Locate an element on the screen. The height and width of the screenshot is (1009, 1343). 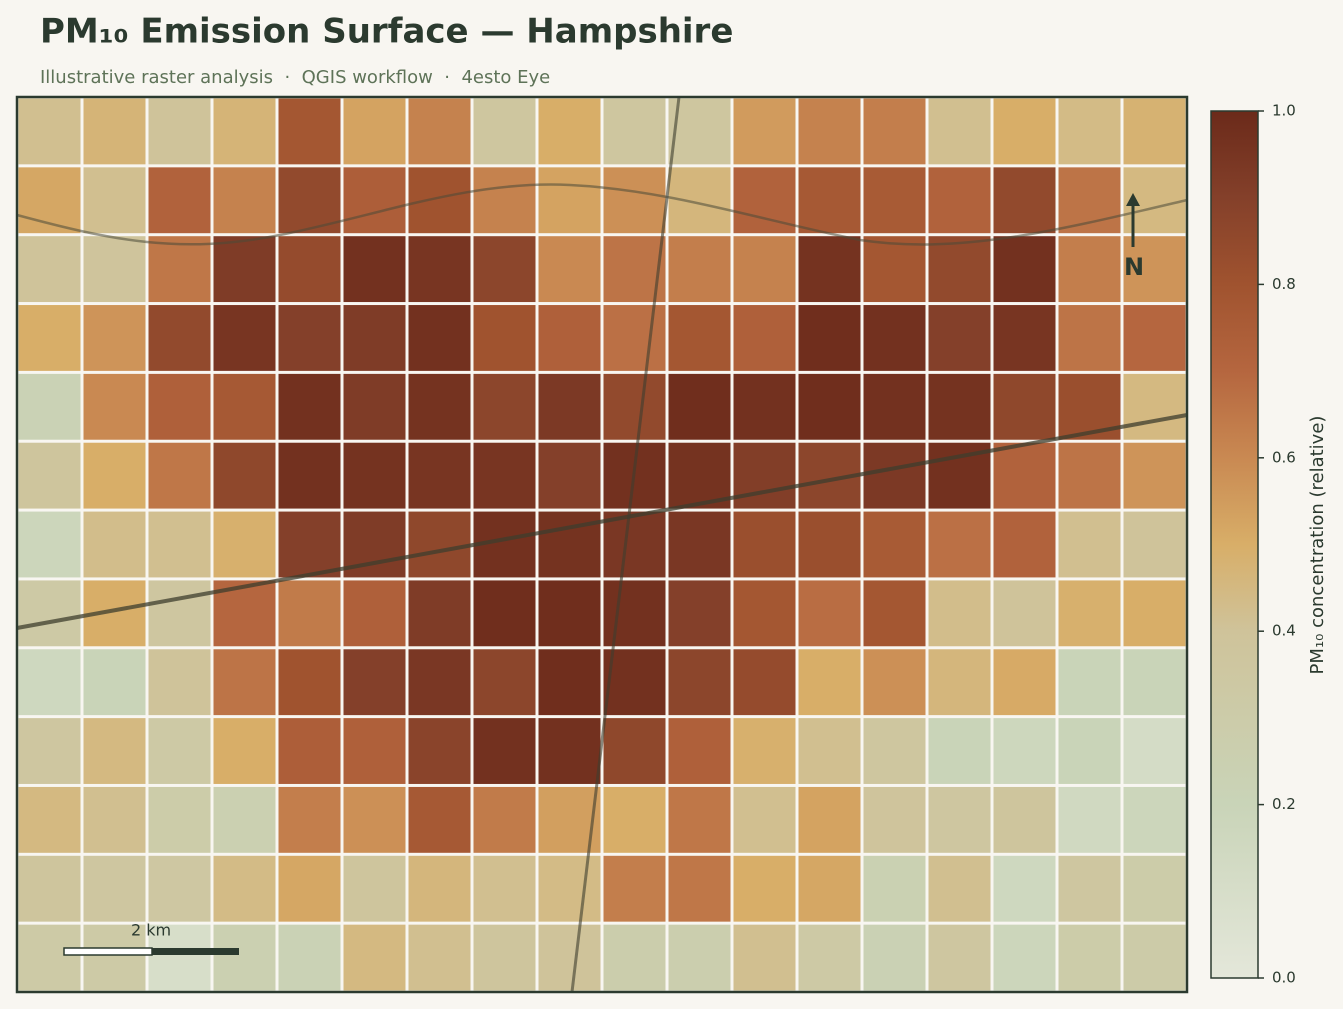
north-arrow: N is located at coordinates (1134, 237).